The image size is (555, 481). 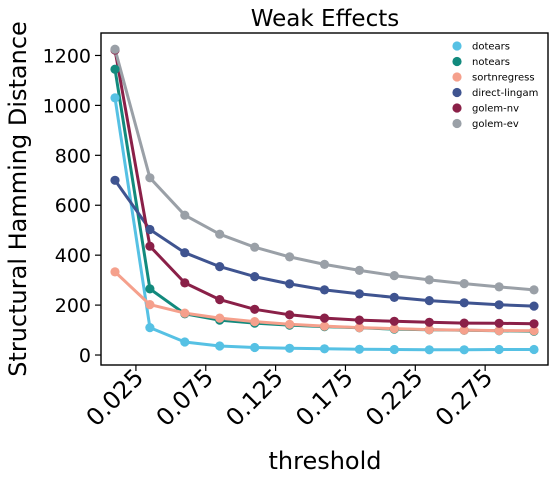 What do you see at coordinates (67, 106) in the screenshot?
I see `y-tick-label: 1000` at bounding box center [67, 106].